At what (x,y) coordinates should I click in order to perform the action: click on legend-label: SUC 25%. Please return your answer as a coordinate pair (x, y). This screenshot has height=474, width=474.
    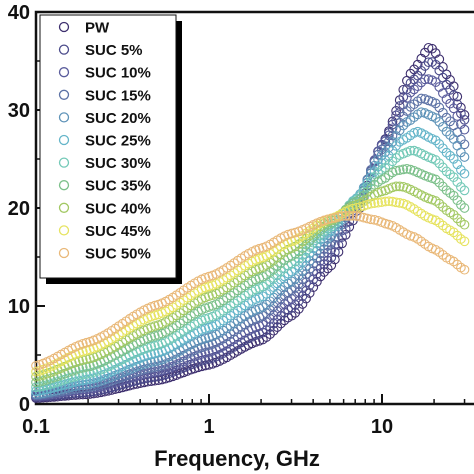
    Looking at the image, I should click on (118, 141).